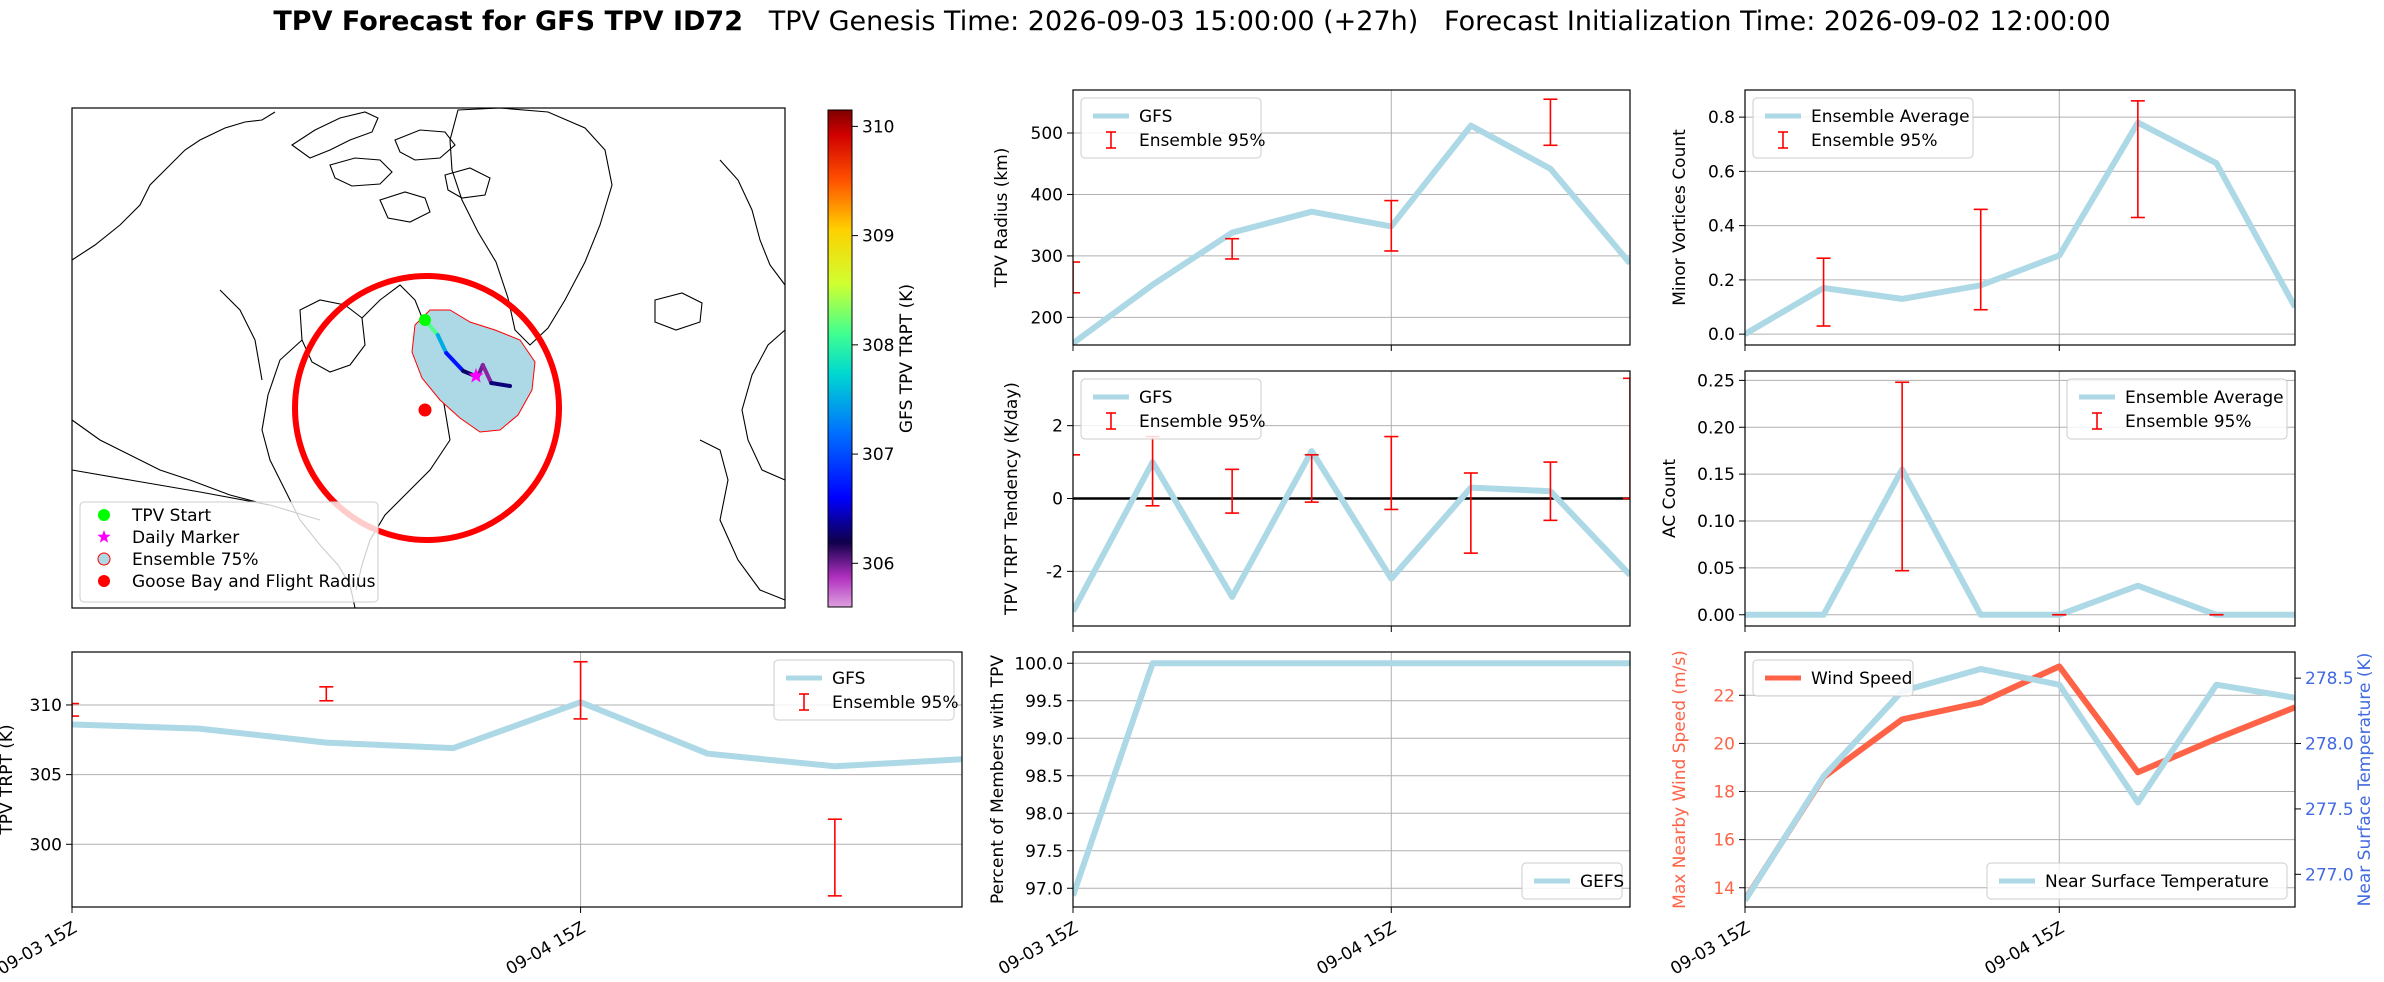 The width and height of the screenshot is (2384, 982). Describe the element at coordinates (46, 776) in the screenshot. I see `y-tick-label: 305` at that location.